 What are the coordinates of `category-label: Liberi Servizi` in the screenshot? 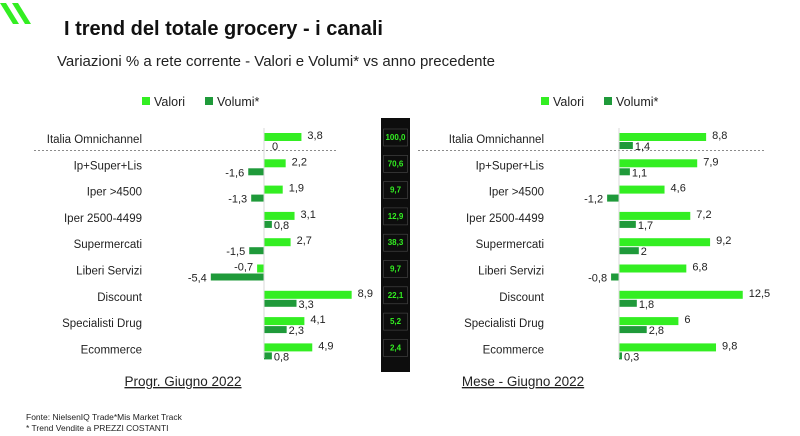 It's located at (109, 272).